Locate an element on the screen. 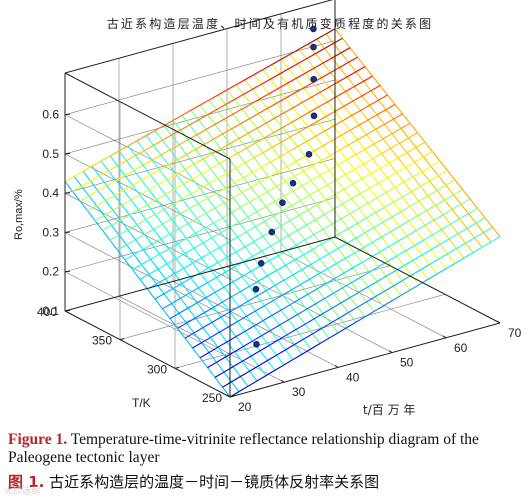 The width and height of the screenshot is (531, 503). y-axis-label: T/K is located at coordinates (141, 403).